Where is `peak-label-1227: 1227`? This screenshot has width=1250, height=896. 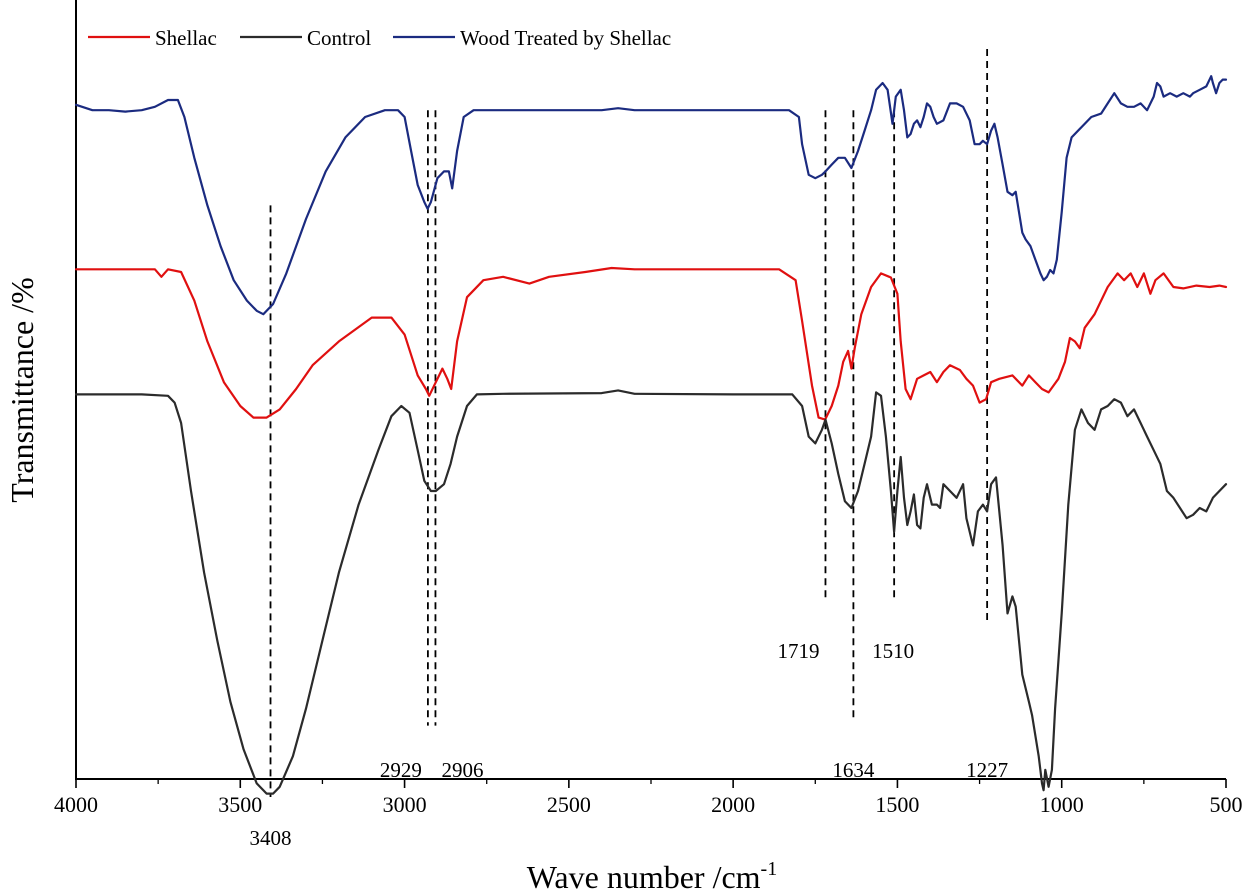
peak-label-1227: 1227 is located at coordinates (987, 770).